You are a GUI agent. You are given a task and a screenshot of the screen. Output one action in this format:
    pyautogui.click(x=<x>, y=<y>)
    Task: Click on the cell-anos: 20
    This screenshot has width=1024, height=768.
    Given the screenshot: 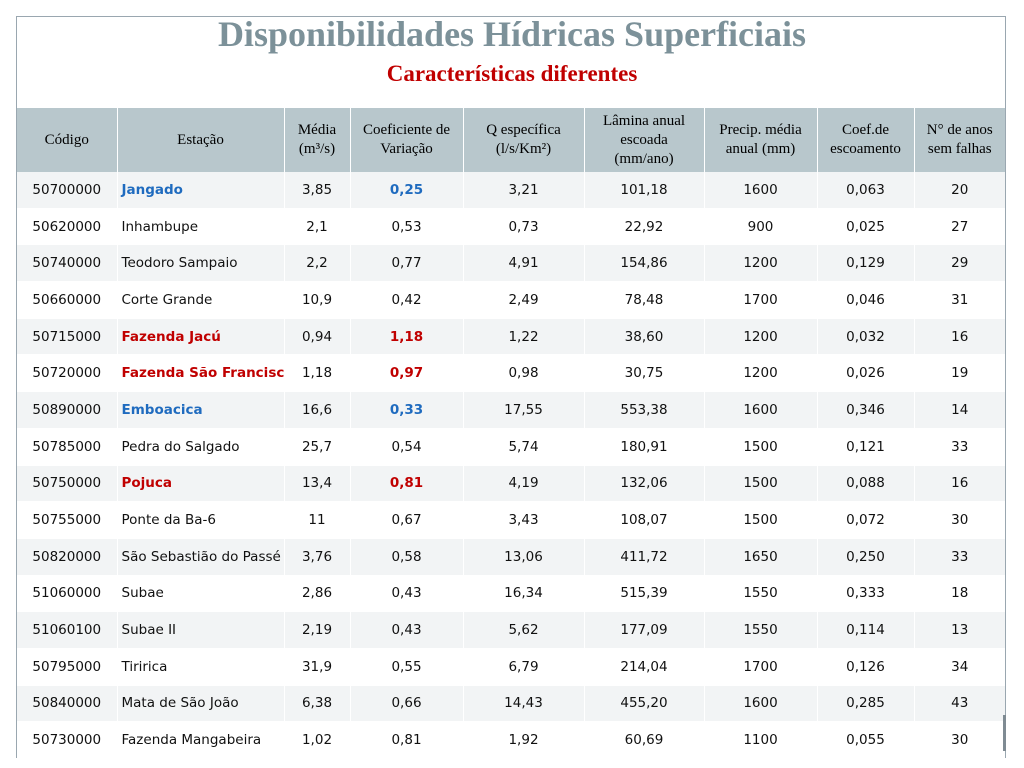 What is the action you would take?
    pyautogui.click(x=959, y=190)
    